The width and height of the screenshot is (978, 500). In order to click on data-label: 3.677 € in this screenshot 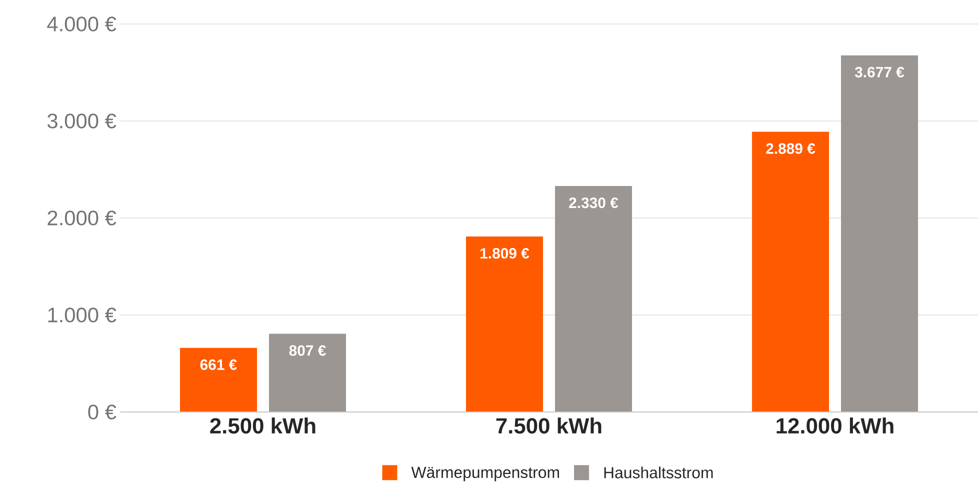, I will do `click(879, 72)`.